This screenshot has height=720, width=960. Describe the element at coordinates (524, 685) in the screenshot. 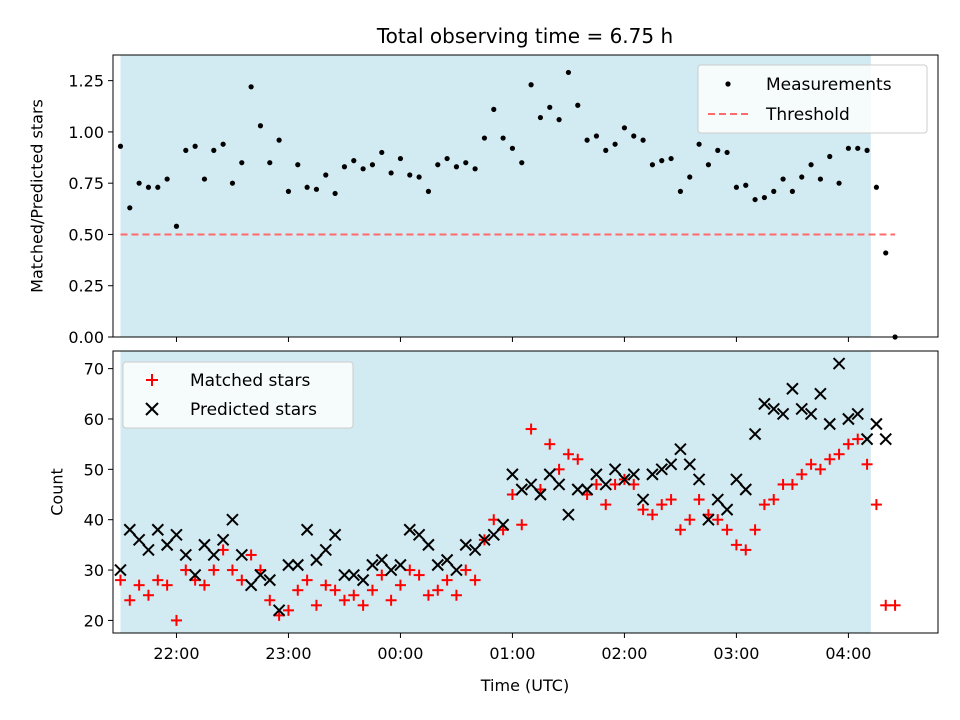

I see `x-axis-label: Time (UTC)` at that location.